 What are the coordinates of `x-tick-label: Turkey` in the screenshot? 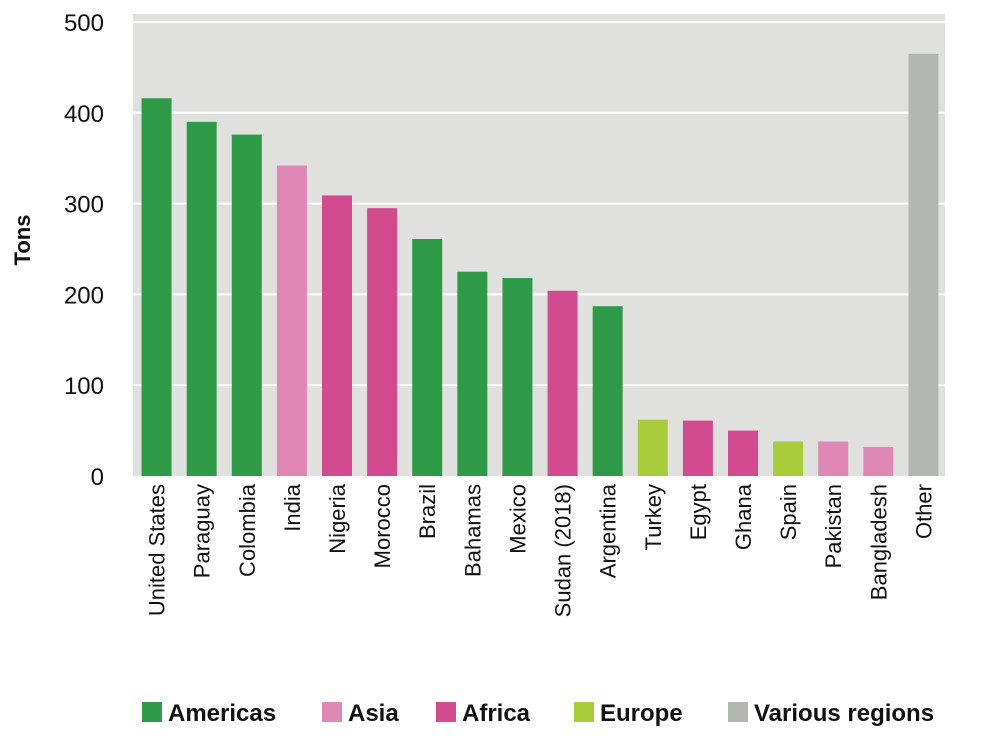 It's located at (653, 517).